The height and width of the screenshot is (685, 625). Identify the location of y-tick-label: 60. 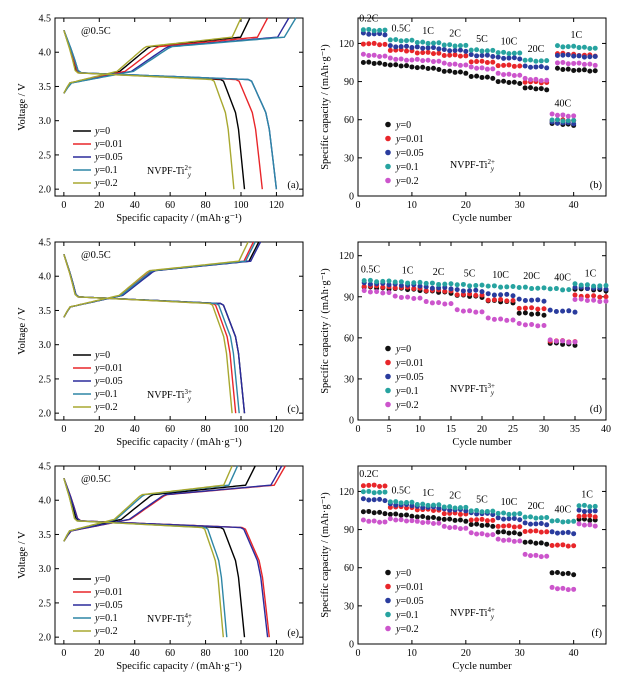
(349, 120).